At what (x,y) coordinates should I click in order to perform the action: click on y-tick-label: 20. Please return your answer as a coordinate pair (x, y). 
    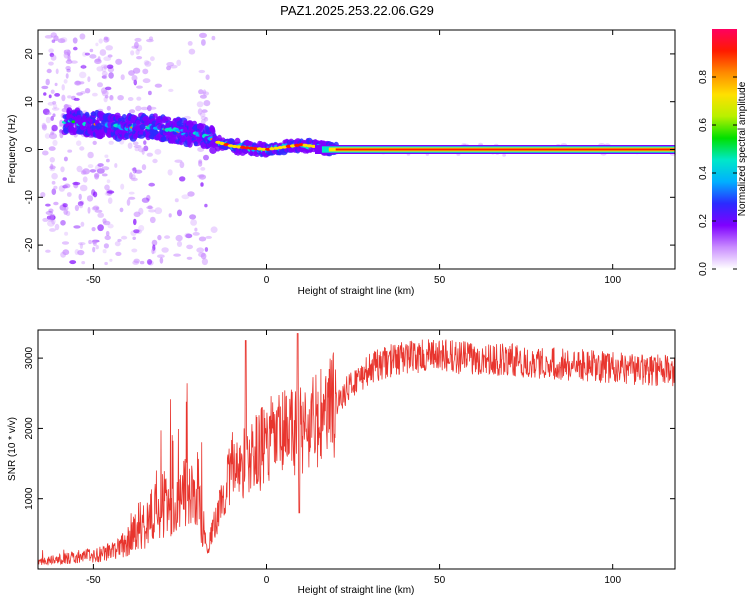
    Looking at the image, I should click on (29, 54).